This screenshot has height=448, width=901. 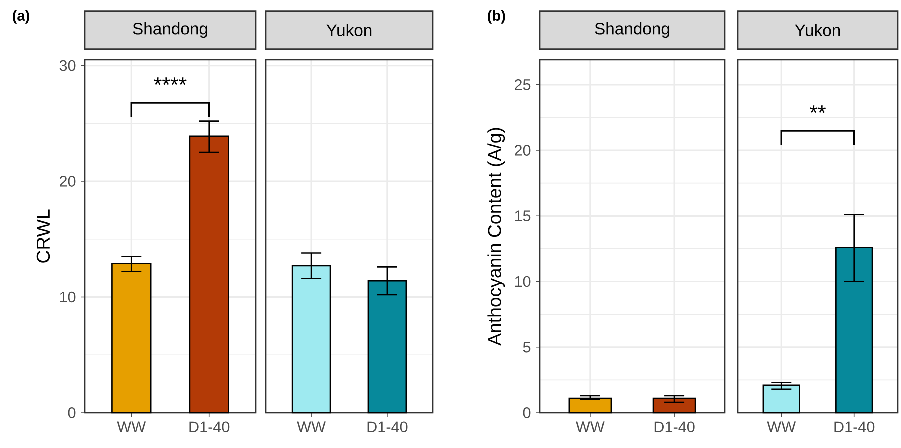 I want to click on y-tick-label: 30, so click(x=68, y=66).